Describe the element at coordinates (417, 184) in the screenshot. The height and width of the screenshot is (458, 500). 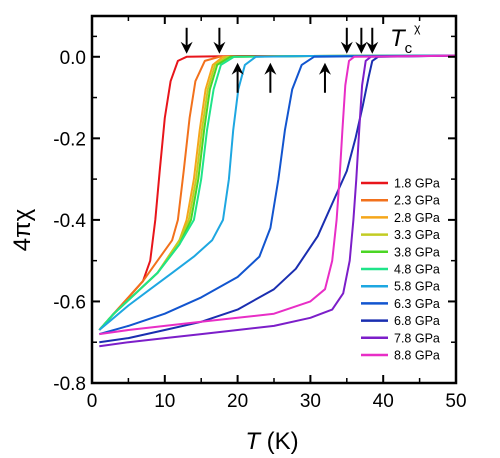
I see `legend-label: 1.8 GPa` at that location.